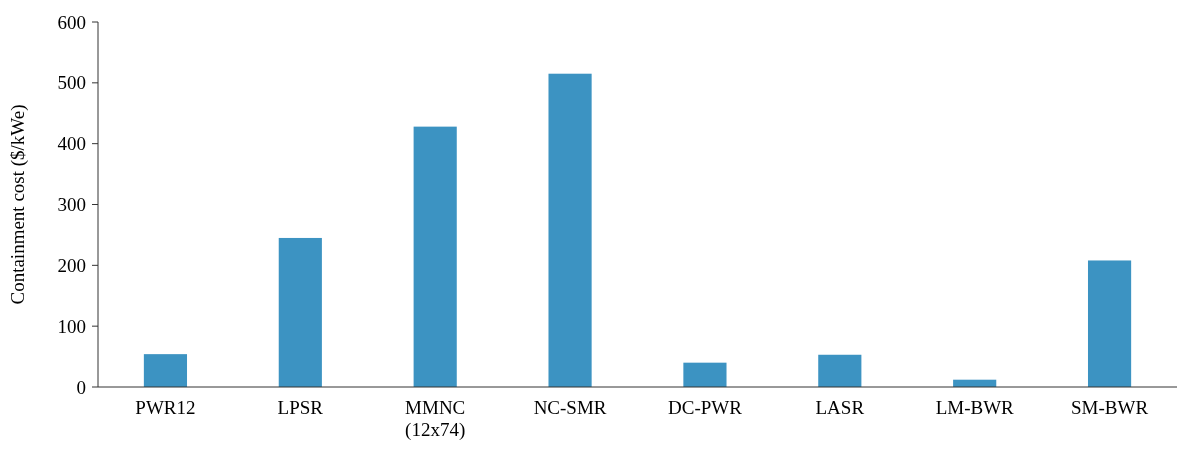  What do you see at coordinates (705, 407) in the screenshot?
I see `x-tick-label: DC-PWR` at bounding box center [705, 407].